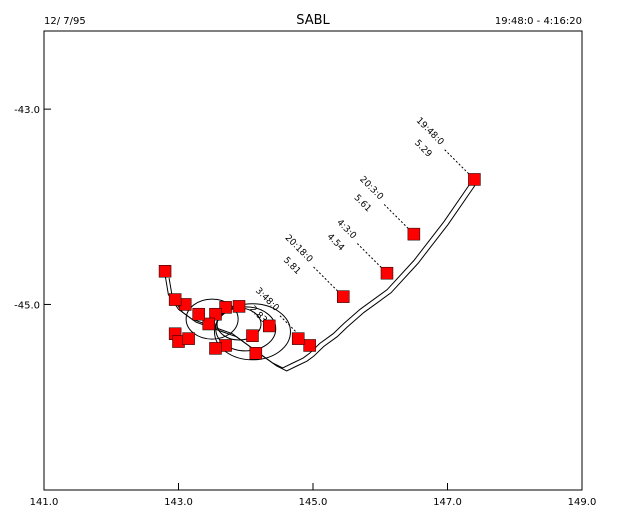  I want to click on point-label: 5.29, so click(422, 148).